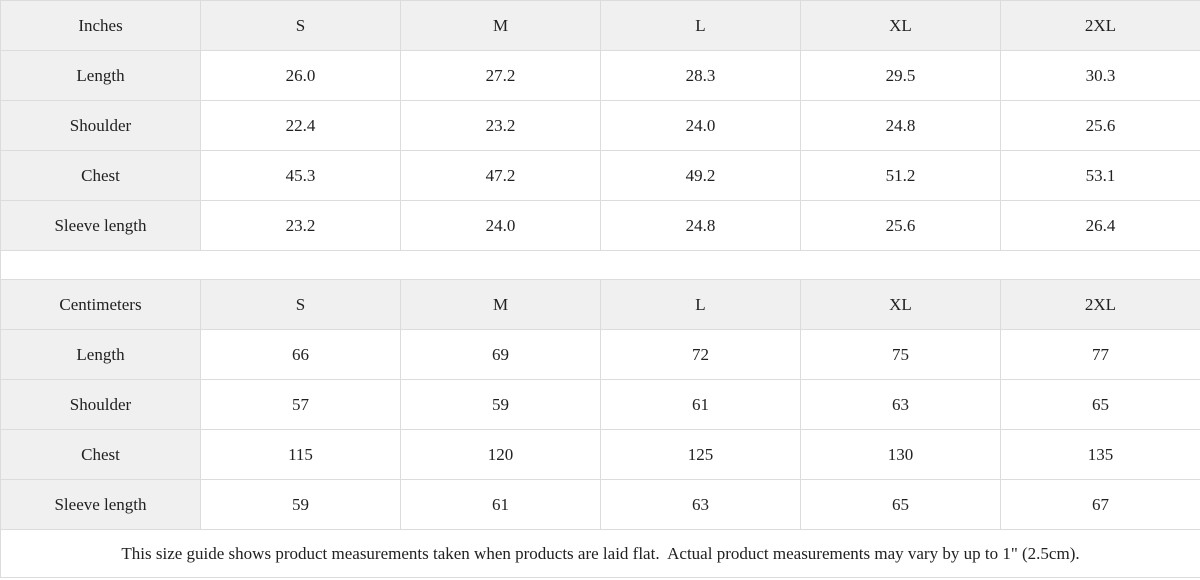 Image resolution: width=1200 pixels, height=580 pixels. What do you see at coordinates (300, 75) in the screenshot?
I see `cell-value: 26.0` at bounding box center [300, 75].